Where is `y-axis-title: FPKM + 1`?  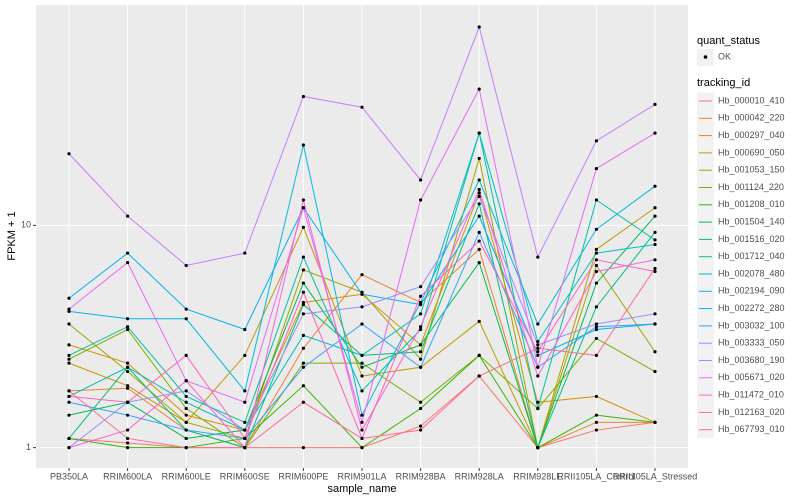
y-axis-title: FPKM + 1 is located at coordinates (12, 235).